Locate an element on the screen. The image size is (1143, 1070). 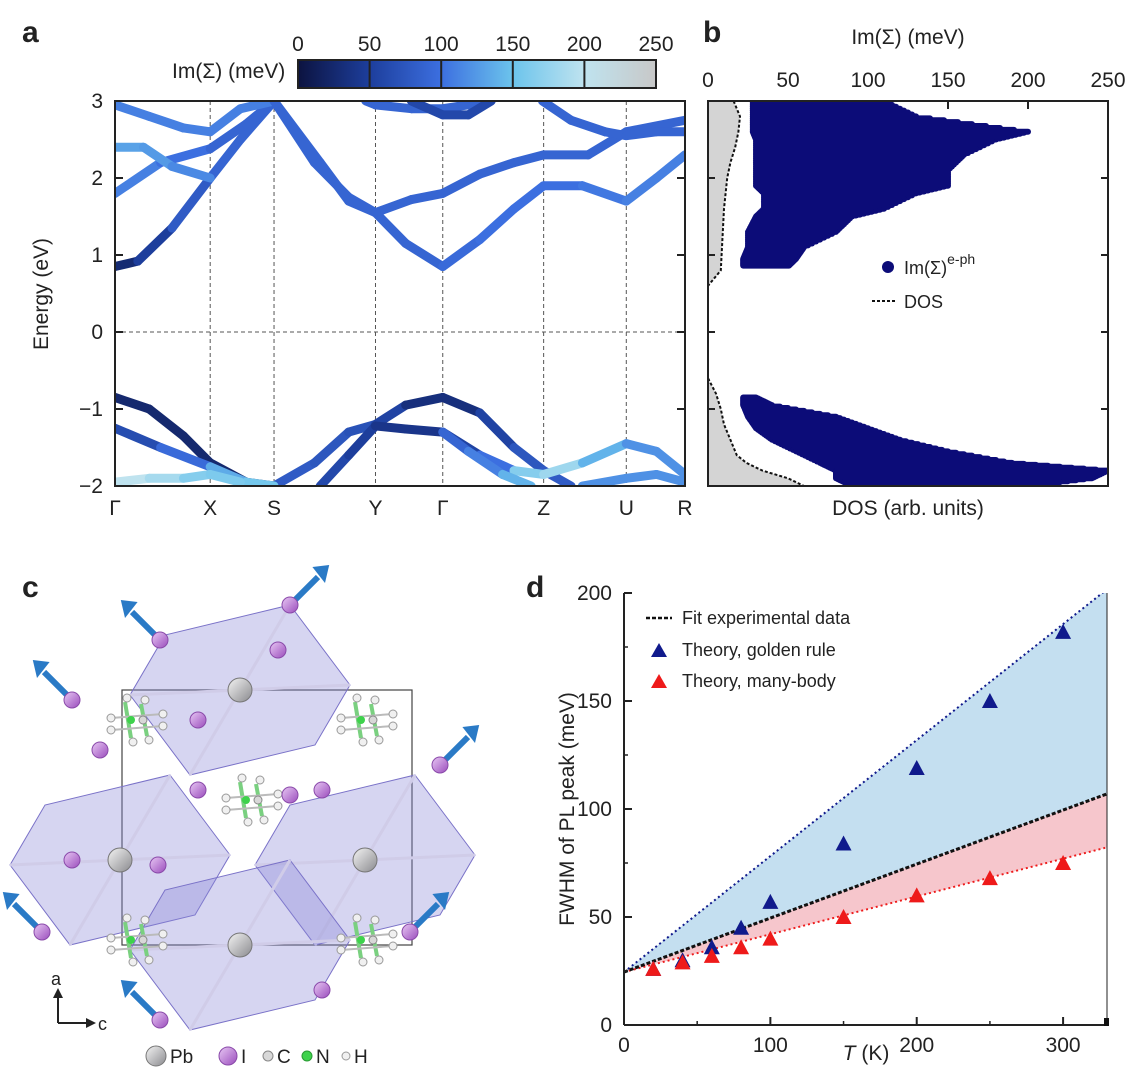
n-atom is located at coordinates (131, 940).